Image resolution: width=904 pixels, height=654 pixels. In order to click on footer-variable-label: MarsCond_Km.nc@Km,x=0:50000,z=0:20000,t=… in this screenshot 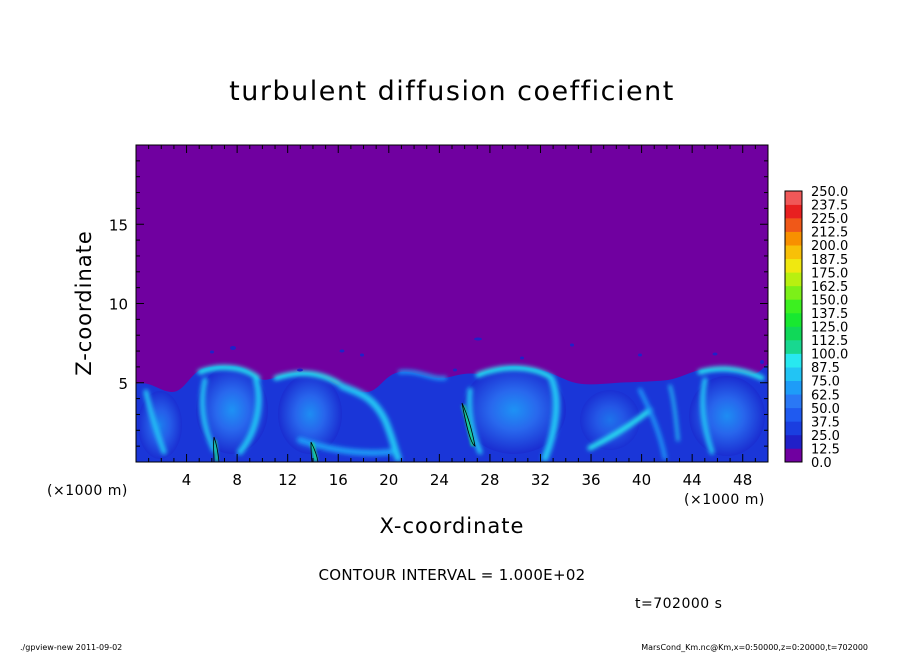, I will do `click(754, 647)`.